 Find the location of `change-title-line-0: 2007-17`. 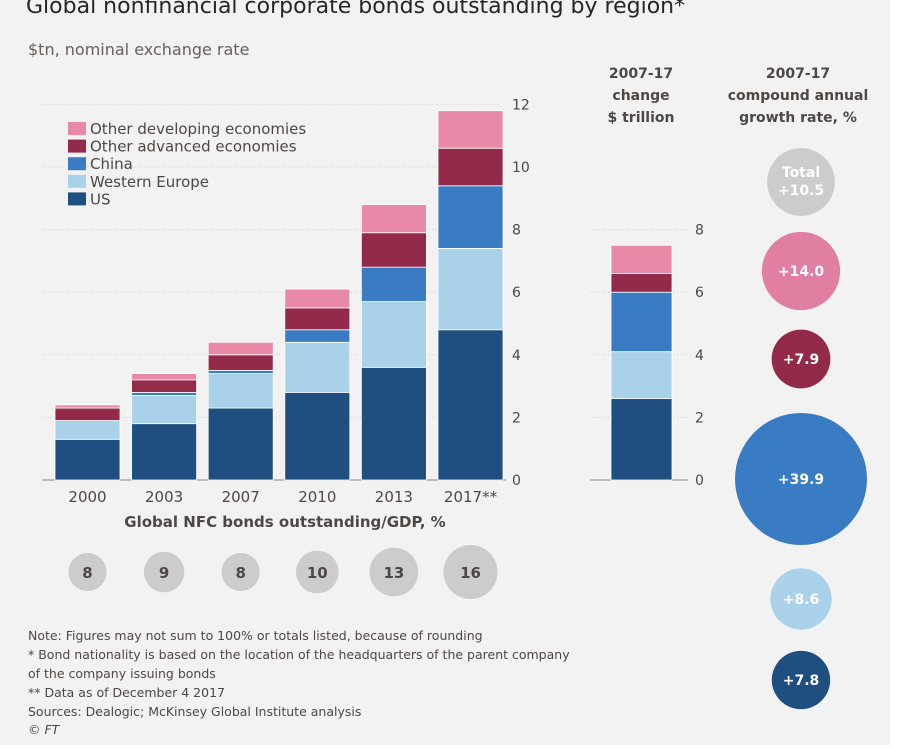

change-title-line-0: 2007-17 is located at coordinates (641, 74).